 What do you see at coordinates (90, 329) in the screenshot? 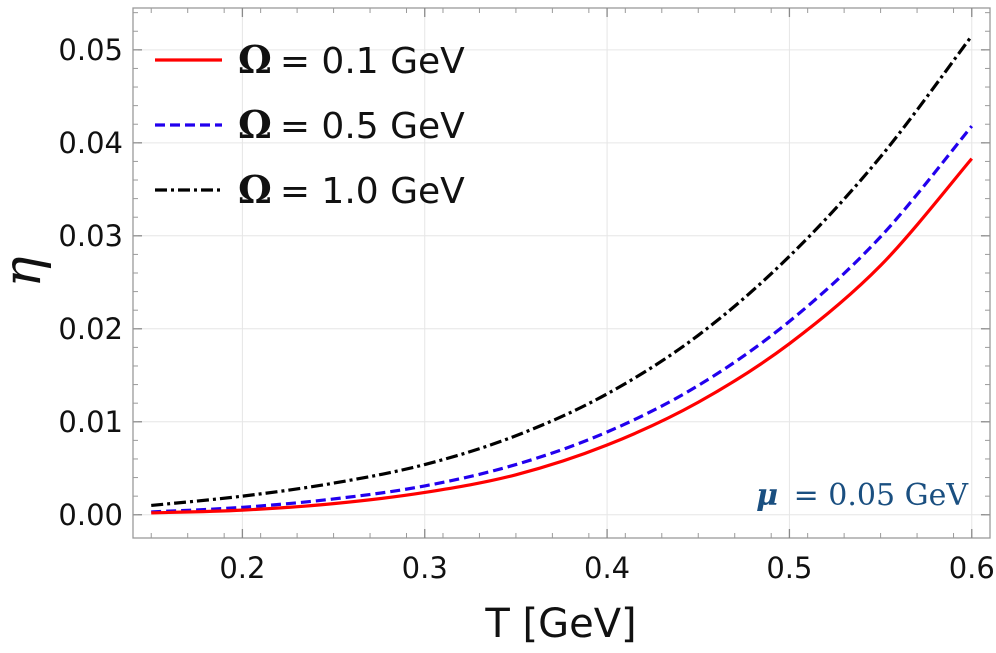
I see `y-tick-label: 0.02` at bounding box center [90, 329].